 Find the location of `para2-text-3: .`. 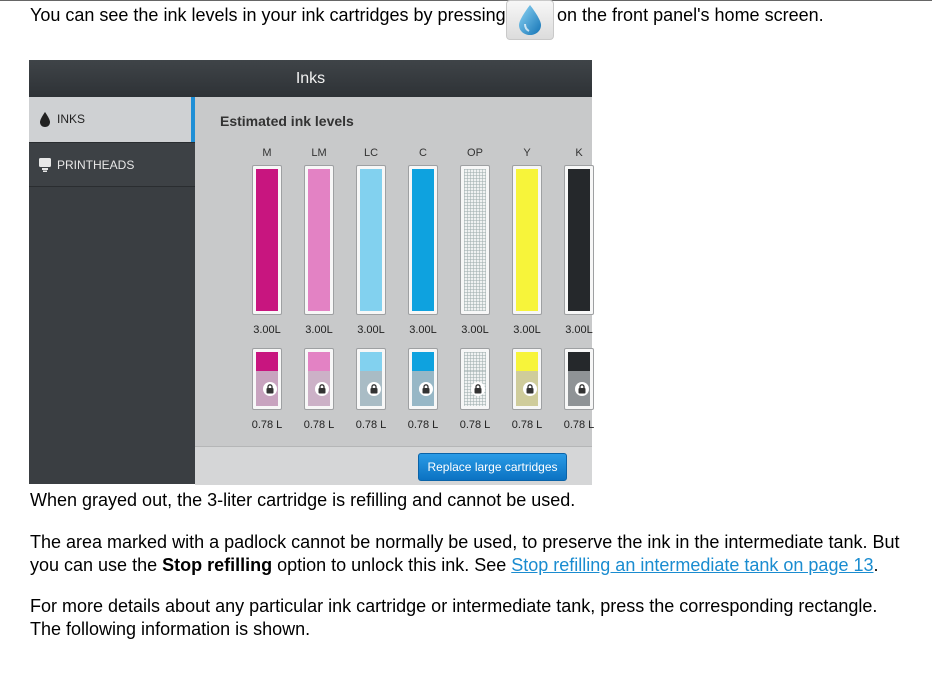

para2-text-3: . is located at coordinates (876, 565).